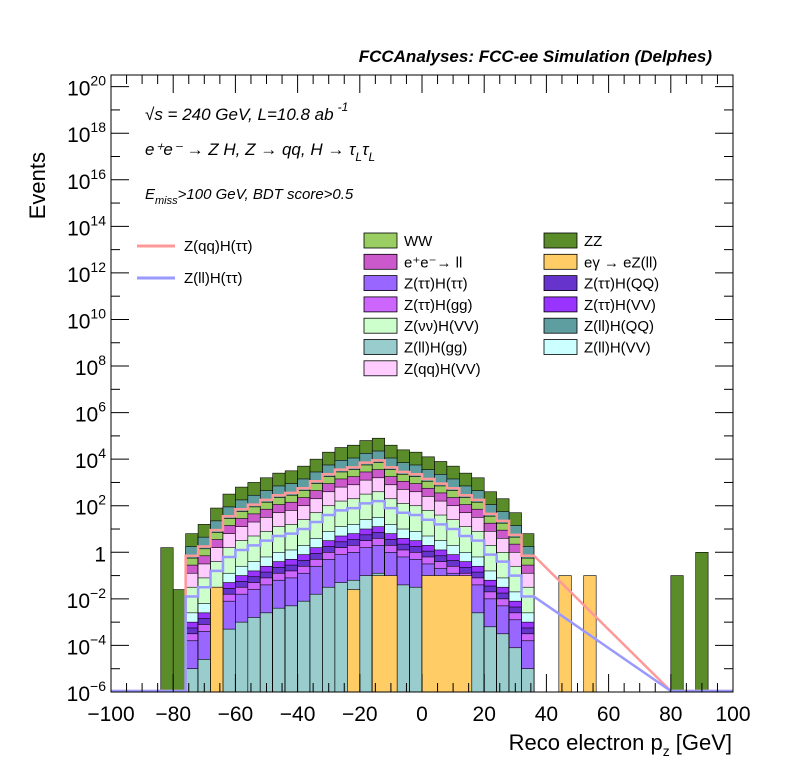 This screenshot has width=796, height=772. What do you see at coordinates (422, 714) in the screenshot?
I see `x-tick-label-5: 0` at bounding box center [422, 714].